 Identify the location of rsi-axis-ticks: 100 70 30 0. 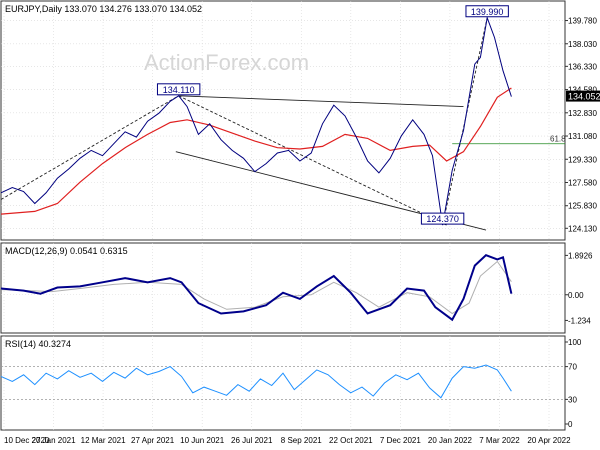
(573, 383).